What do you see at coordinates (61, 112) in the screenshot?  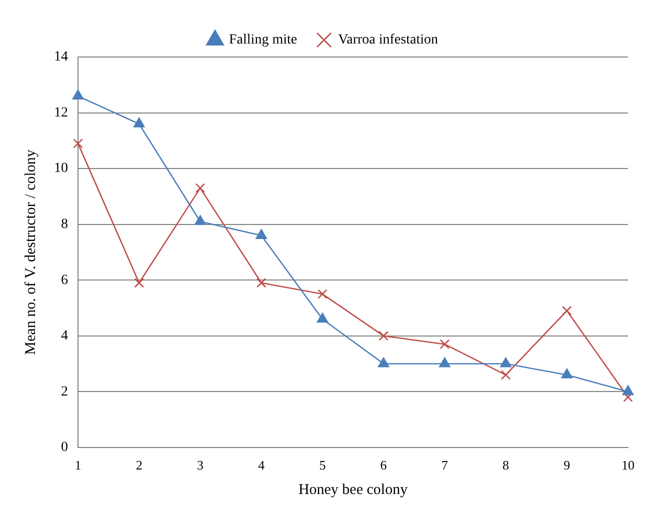 I see `y-tick-label: 12` at bounding box center [61, 112].